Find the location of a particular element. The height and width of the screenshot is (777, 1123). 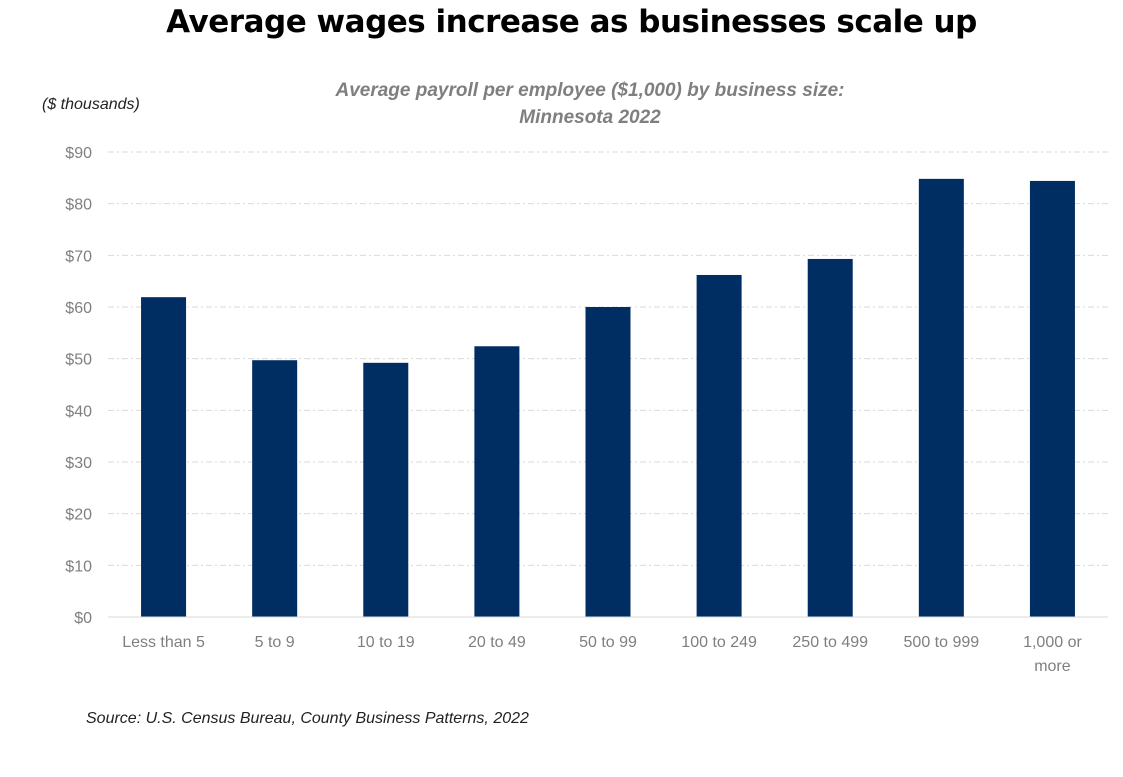

x-tick-label-line: more is located at coordinates (1052, 666).